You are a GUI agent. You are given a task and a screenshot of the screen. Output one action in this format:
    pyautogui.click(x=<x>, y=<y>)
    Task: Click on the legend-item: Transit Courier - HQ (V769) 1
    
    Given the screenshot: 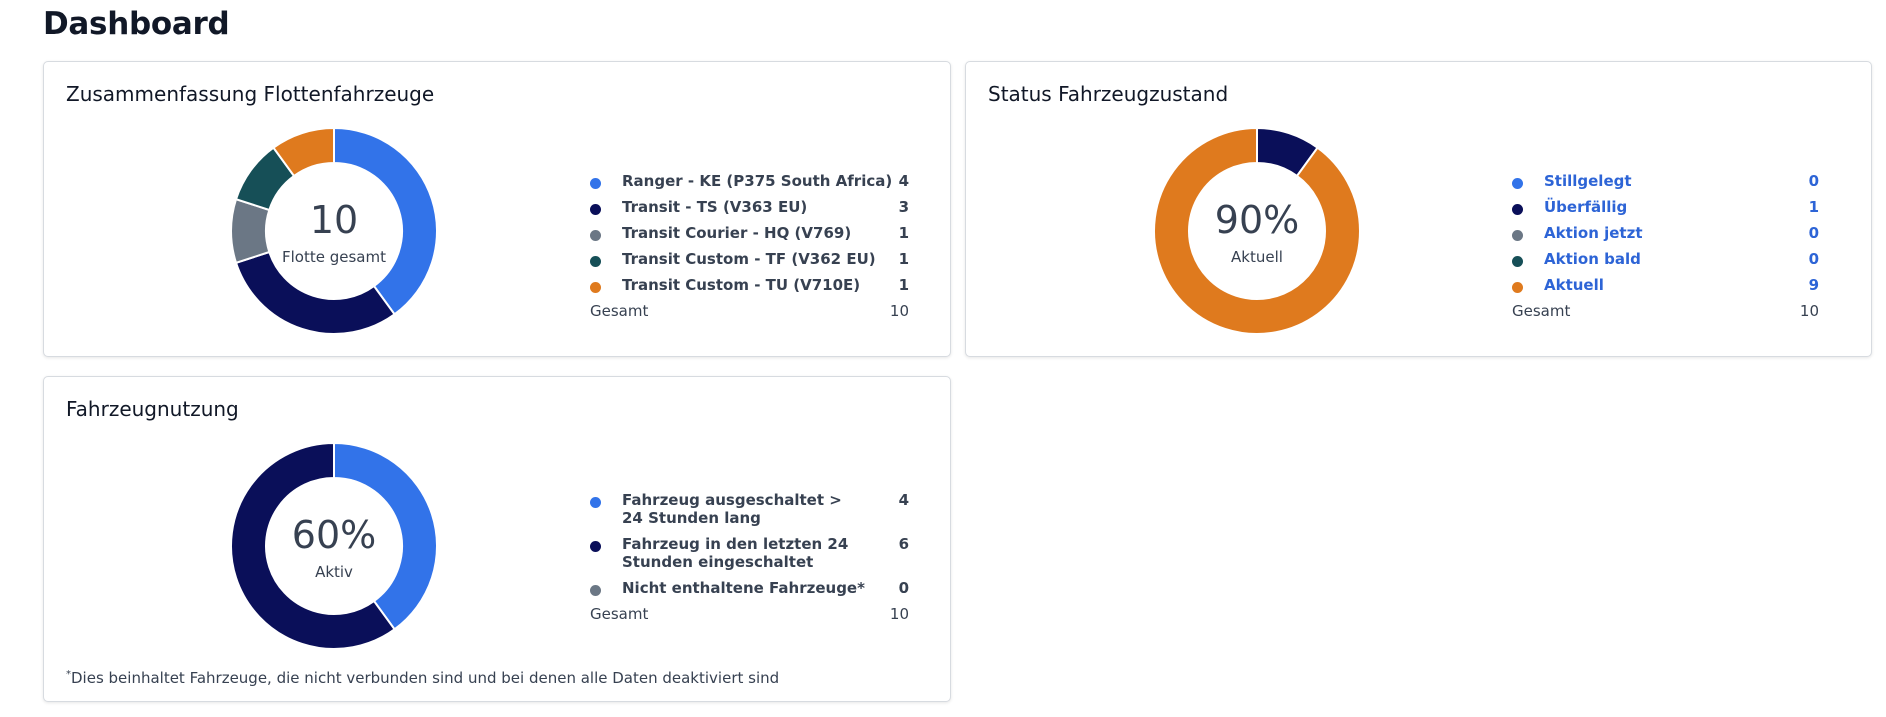 What is the action you would take?
    pyautogui.click(x=749, y=237)
    